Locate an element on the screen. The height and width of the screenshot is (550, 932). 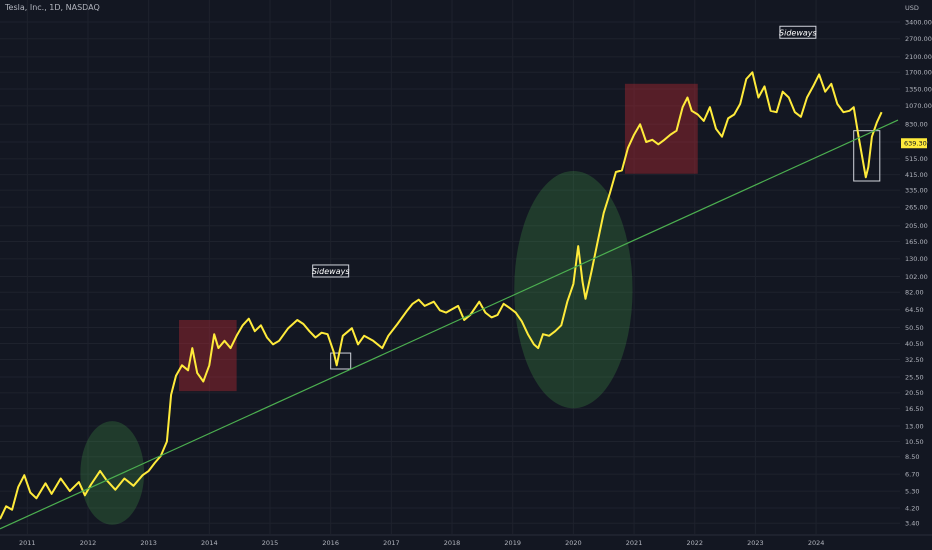
time-tick-label: 2011 is located at coordinates (27, 543).